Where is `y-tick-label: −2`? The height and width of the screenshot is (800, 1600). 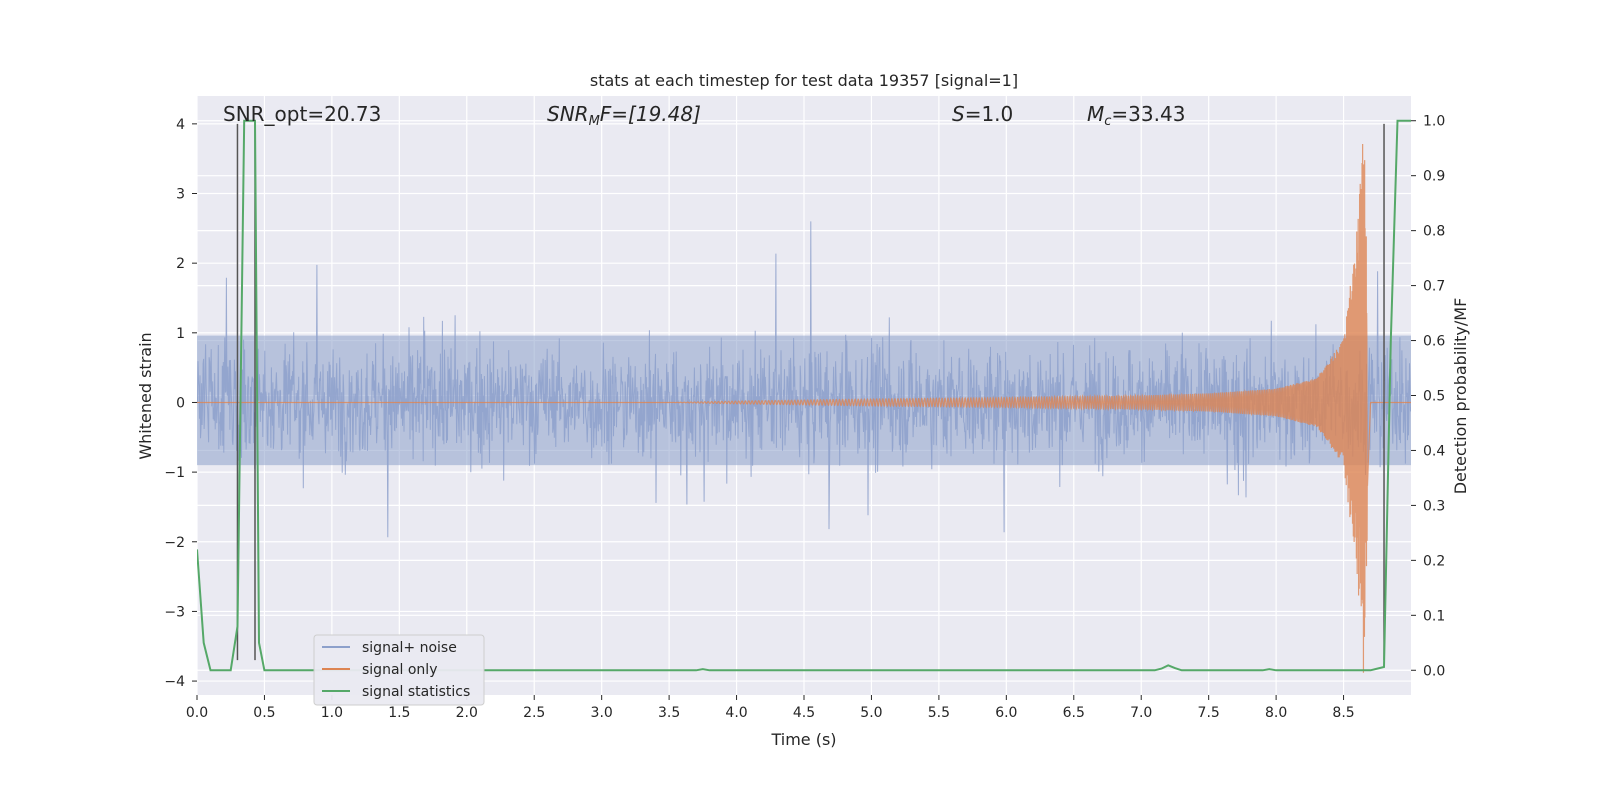 y-tick-label: −2 is located at coordinates (174, 543).